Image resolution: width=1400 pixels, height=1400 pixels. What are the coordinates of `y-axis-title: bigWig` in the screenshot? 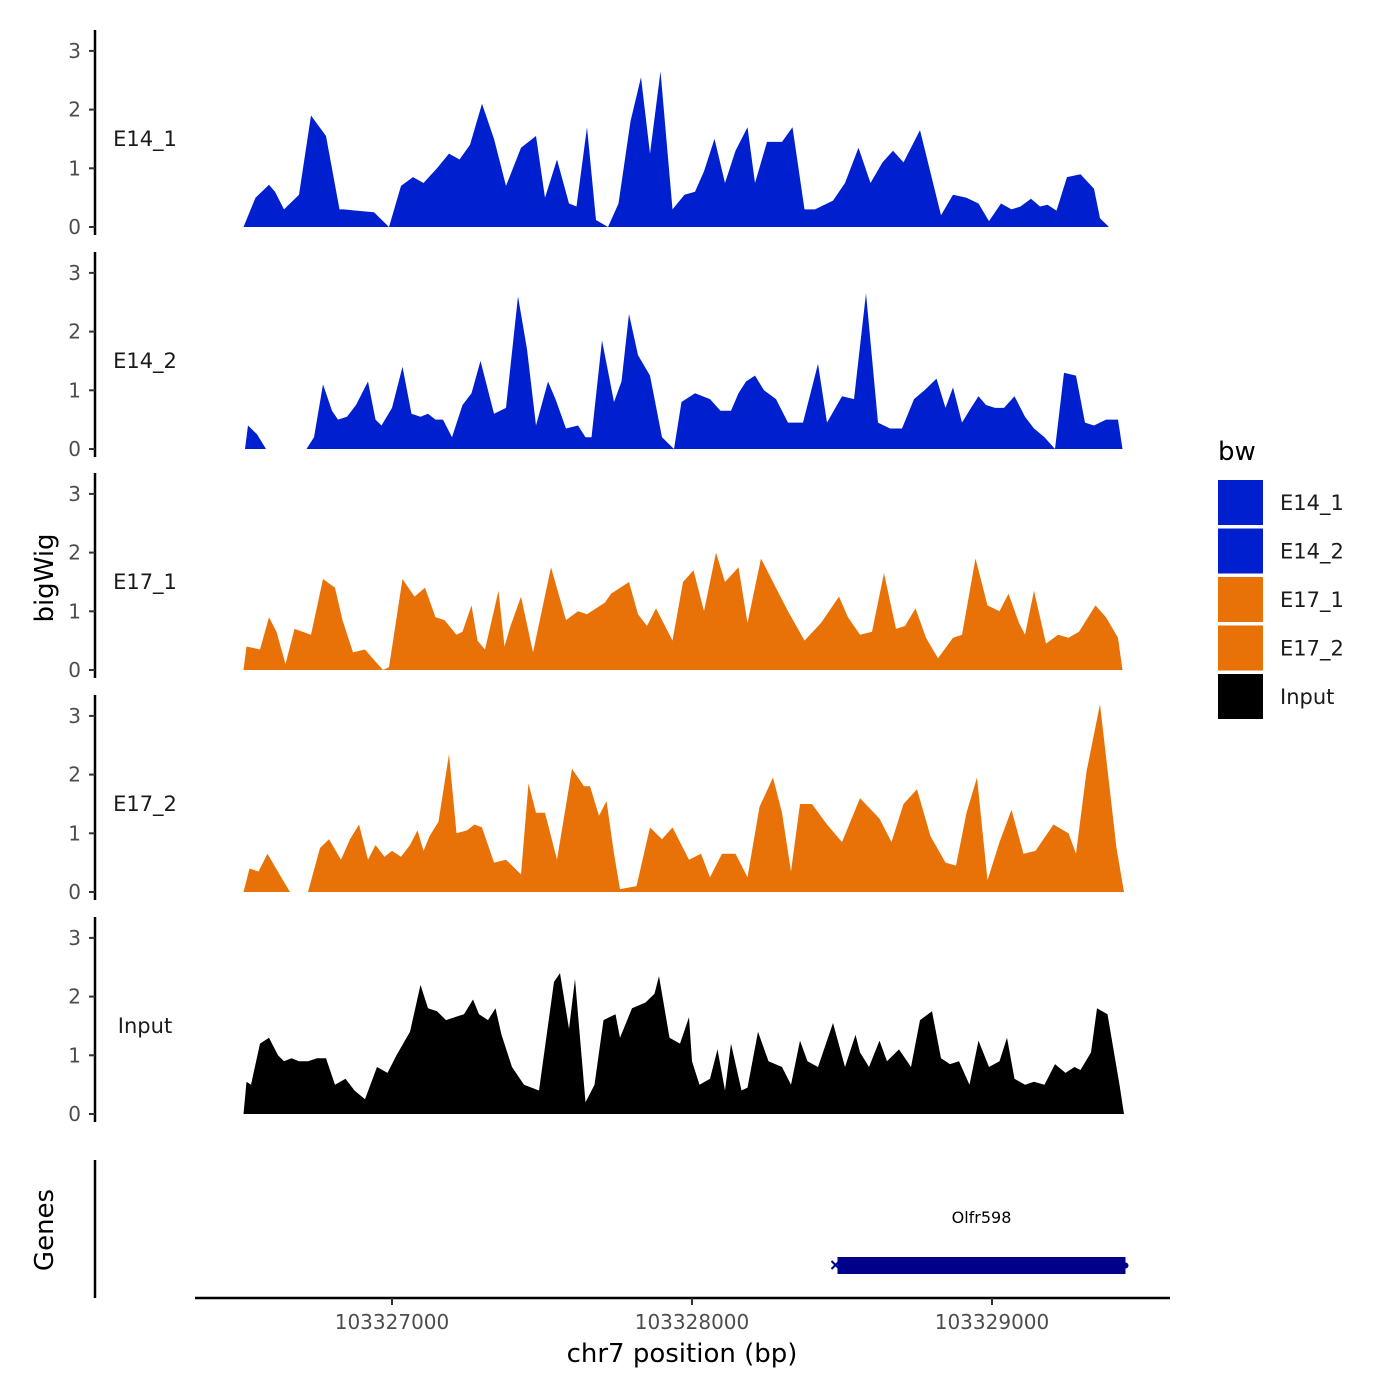 It's located at (45, 577).